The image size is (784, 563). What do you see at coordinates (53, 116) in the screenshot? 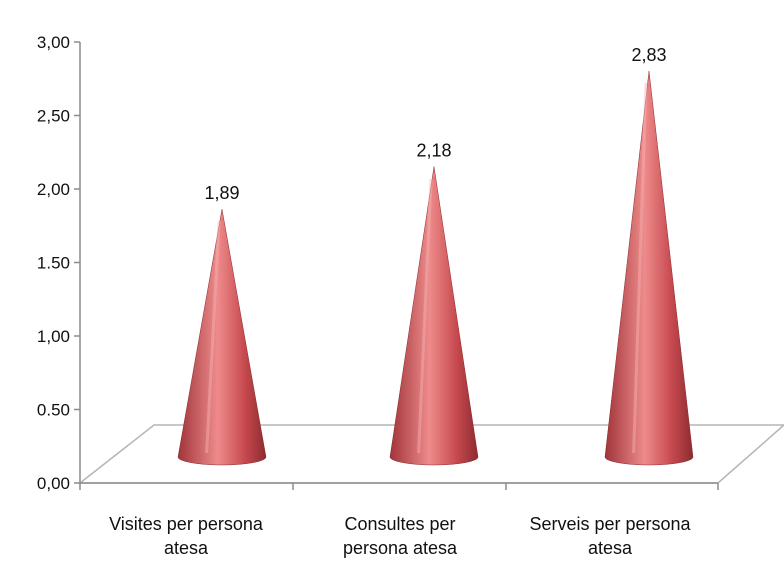
I see `y-tick-label: 2,50` at bounding box center [53, 116].